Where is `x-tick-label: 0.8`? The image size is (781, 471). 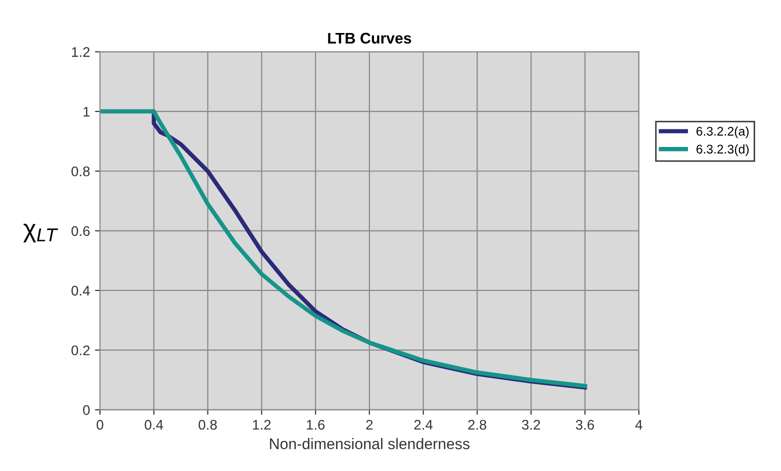 x-tick-label: 0.8 is located at coordinates (207, 425).